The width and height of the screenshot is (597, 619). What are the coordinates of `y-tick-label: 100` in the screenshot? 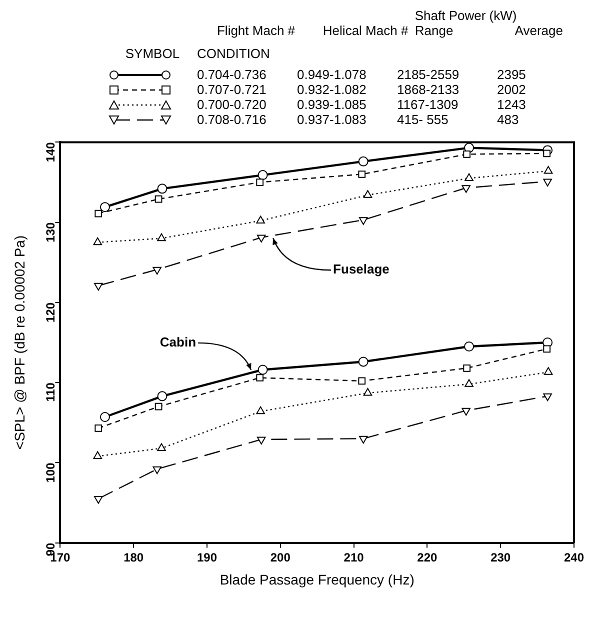 It's located at (51, 472).